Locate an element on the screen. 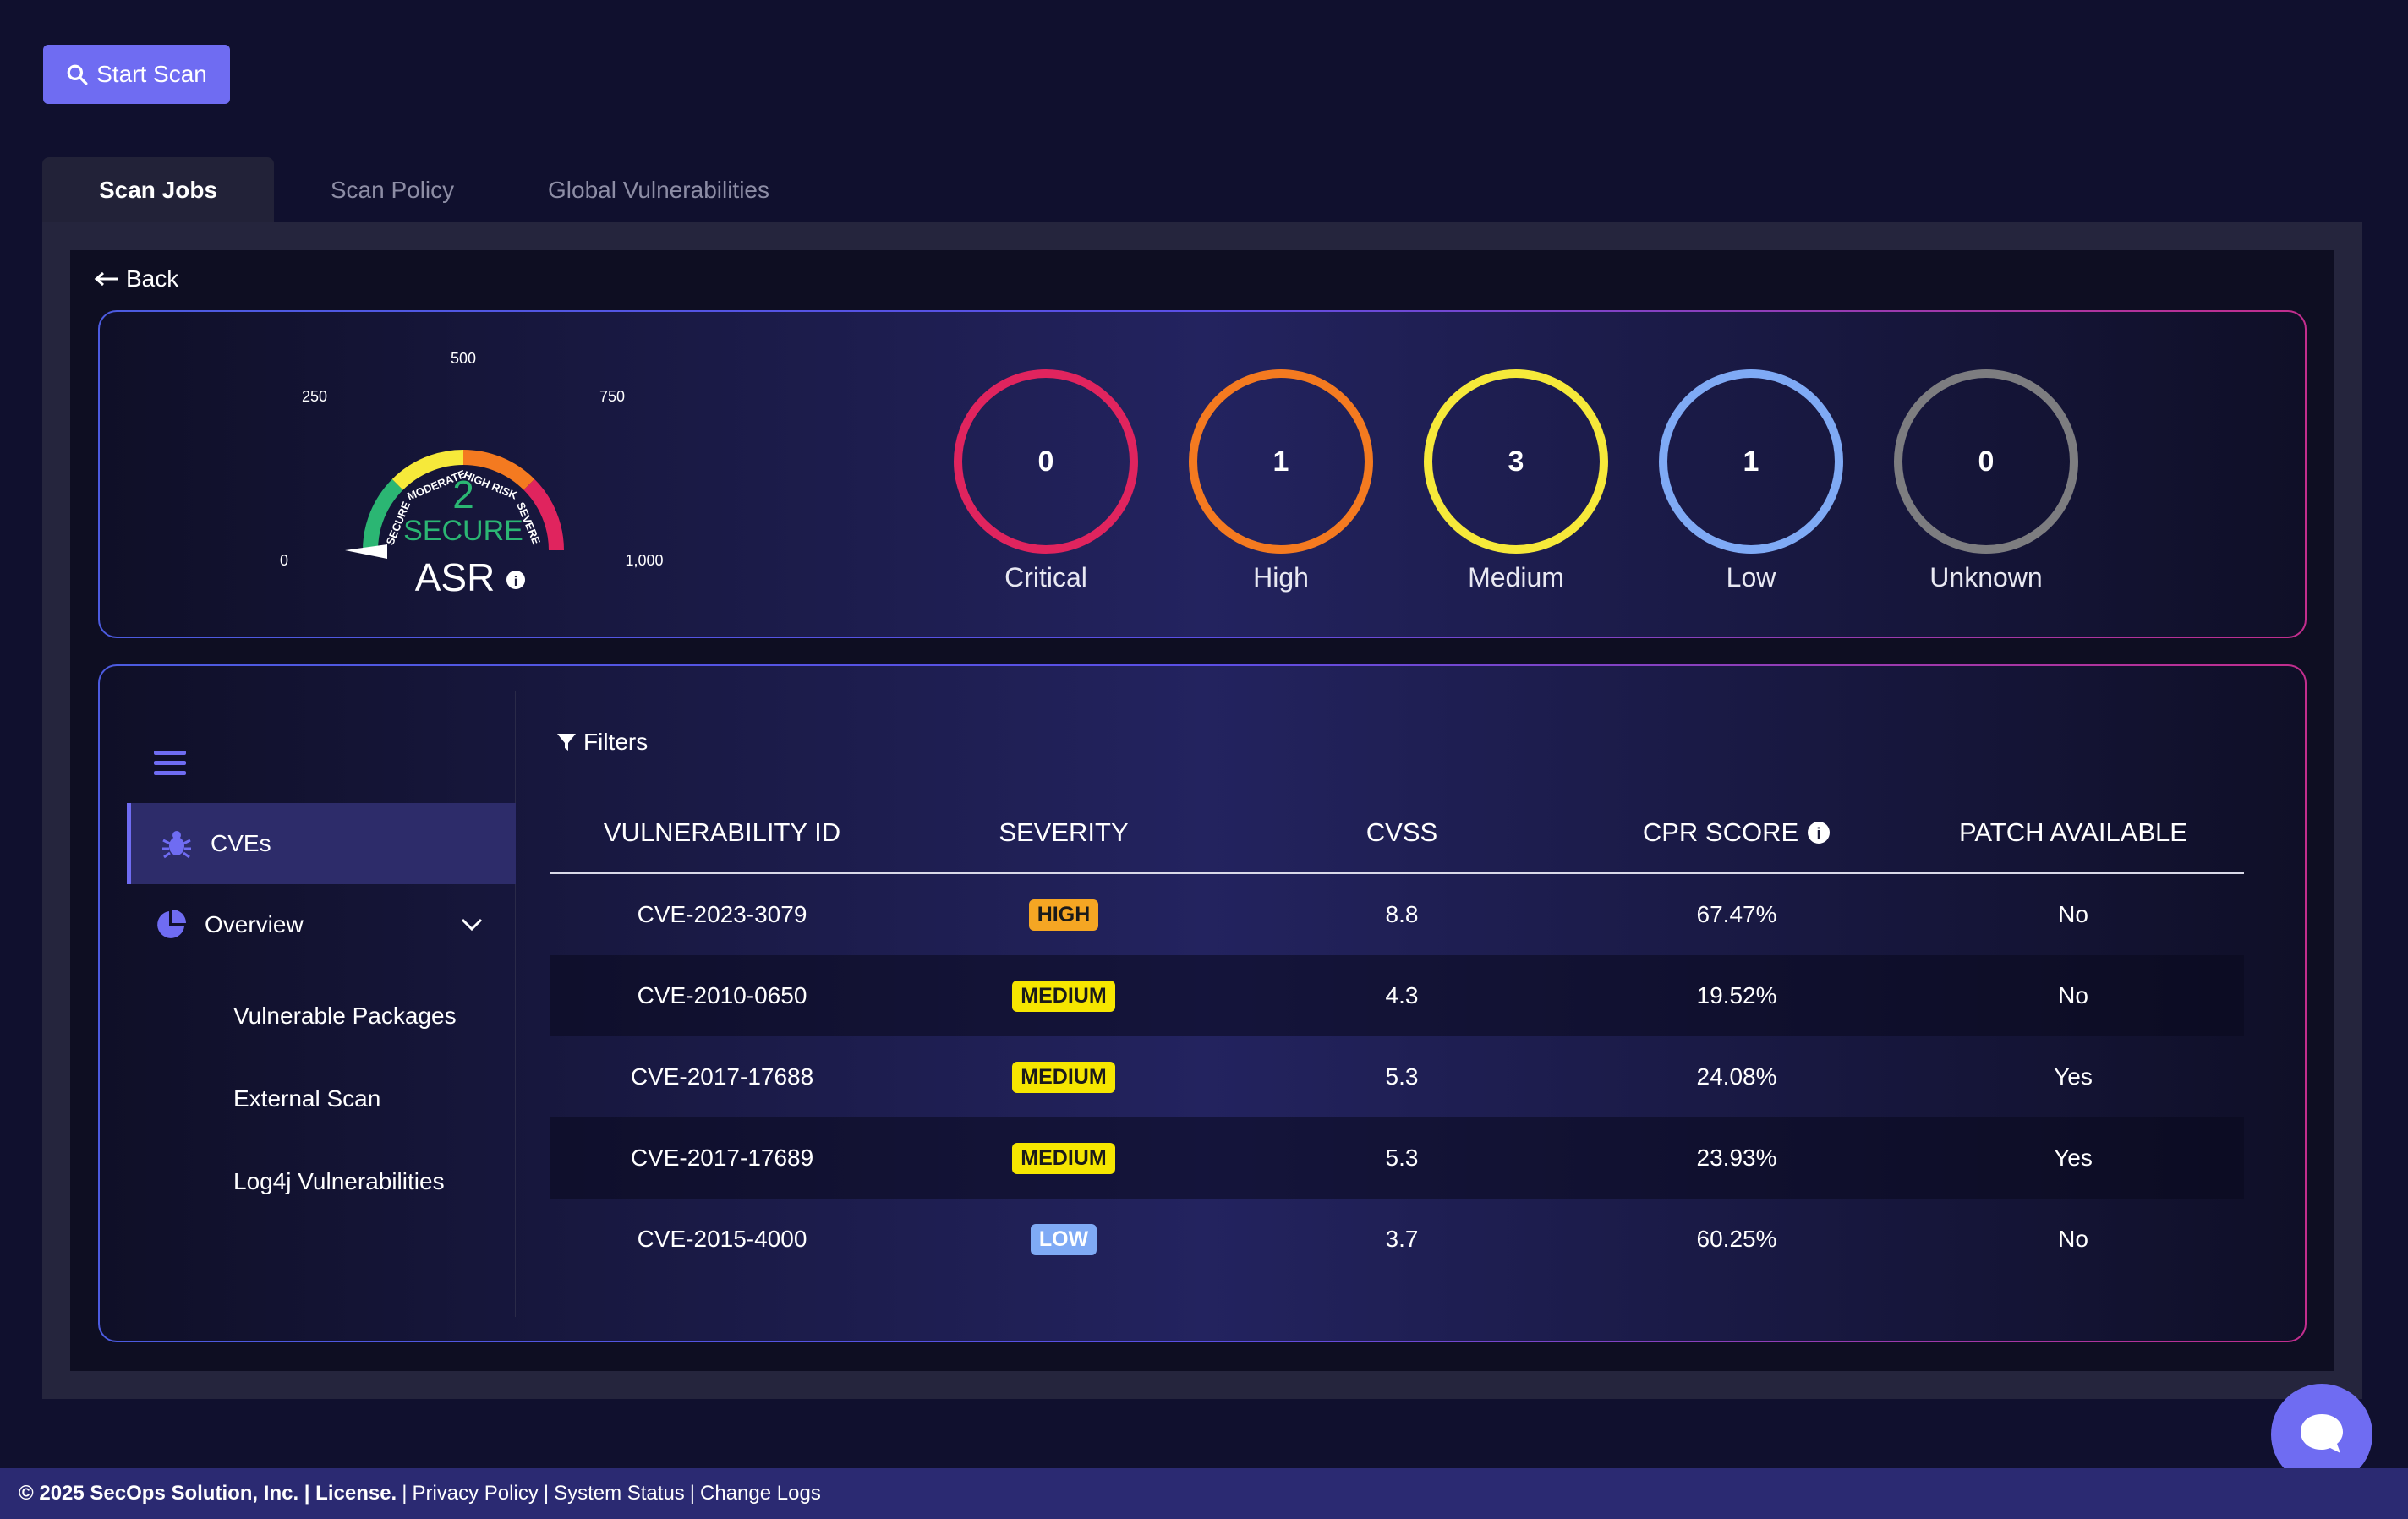 The image size is (2408, 1519). medium-count: 3 is located at coordinates (1516, 462).